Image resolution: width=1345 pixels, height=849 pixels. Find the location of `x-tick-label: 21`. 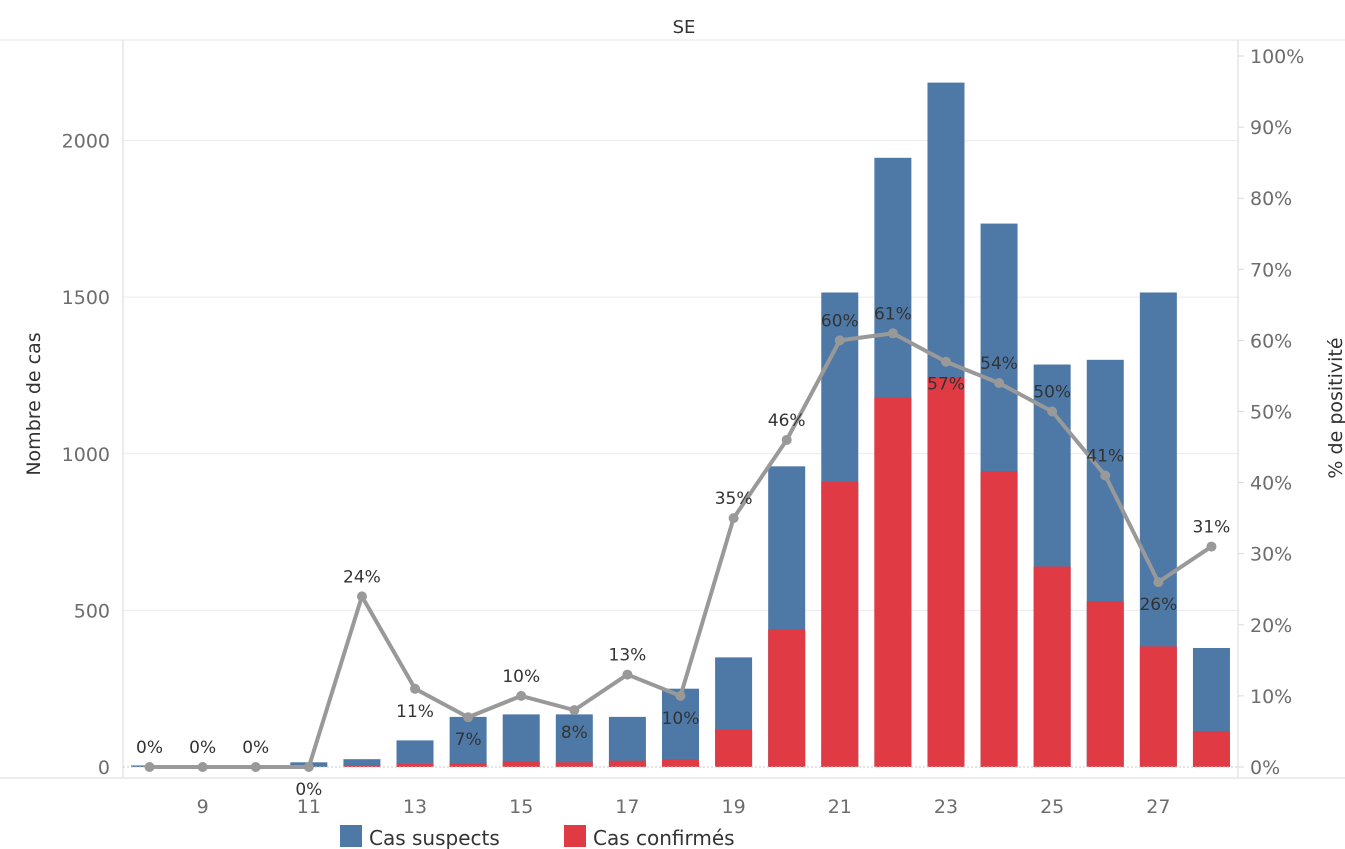

x-tick-label: 21 is located at coordinates (840, 807).